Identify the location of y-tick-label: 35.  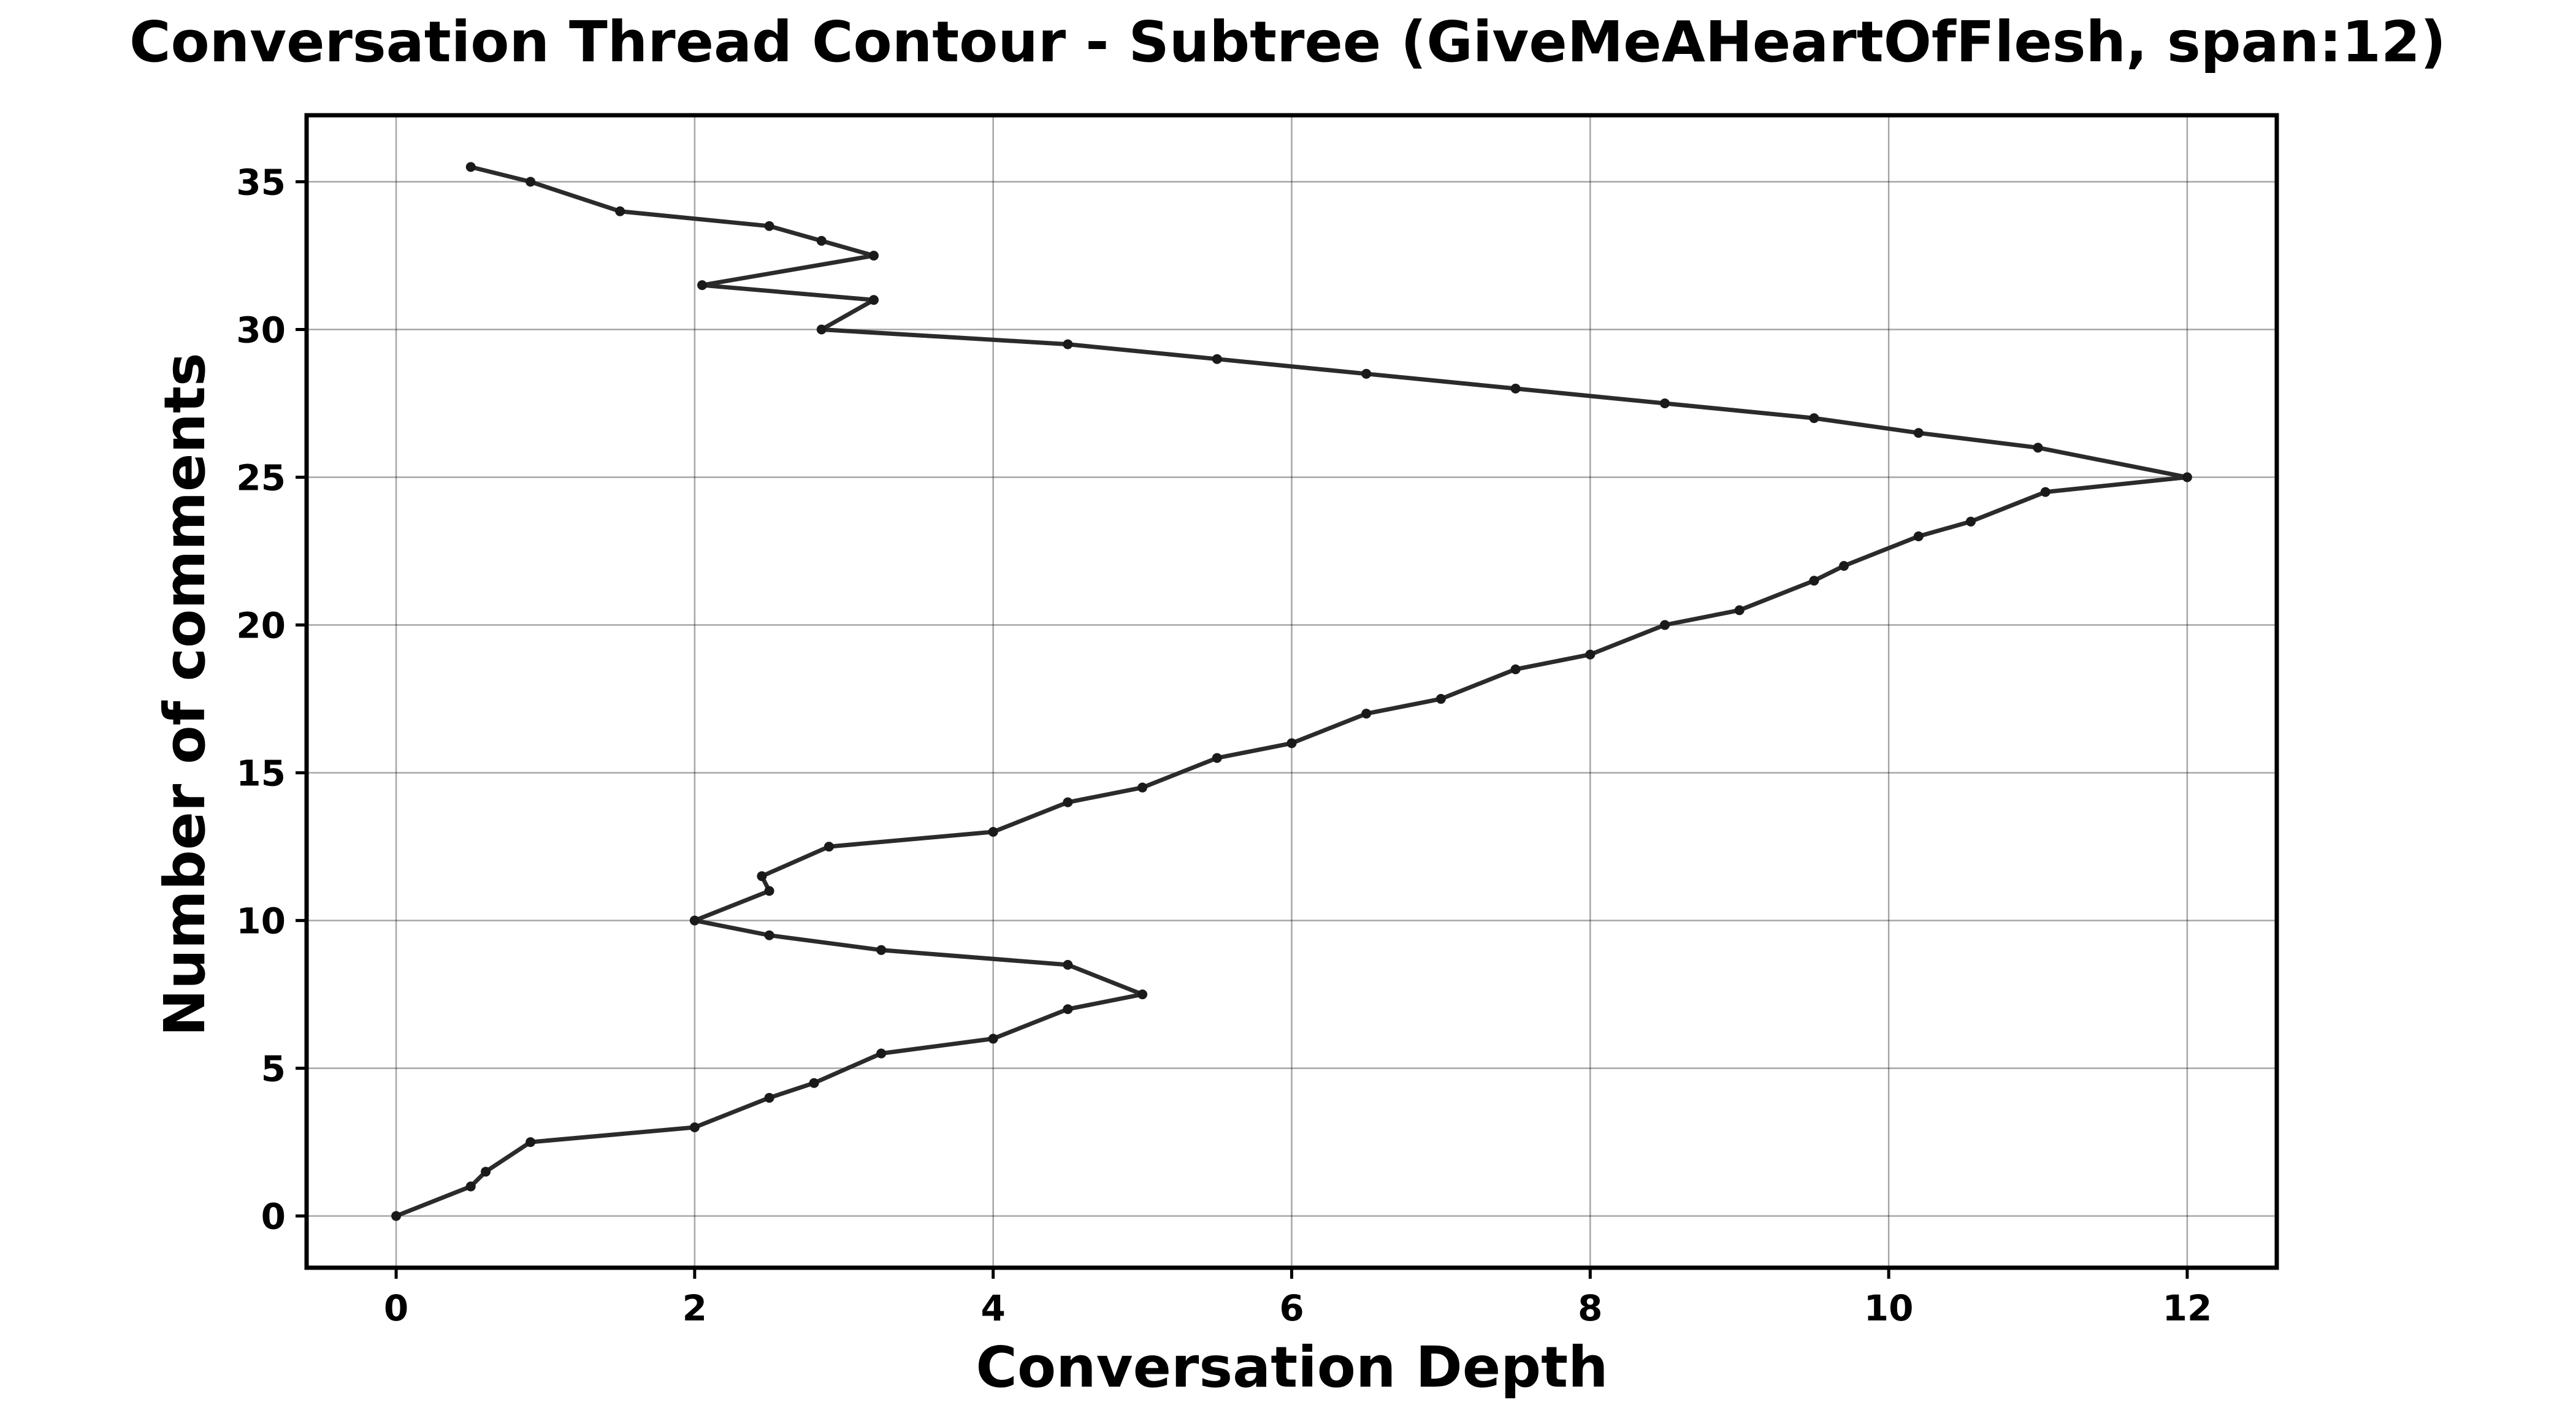
(261, 182).